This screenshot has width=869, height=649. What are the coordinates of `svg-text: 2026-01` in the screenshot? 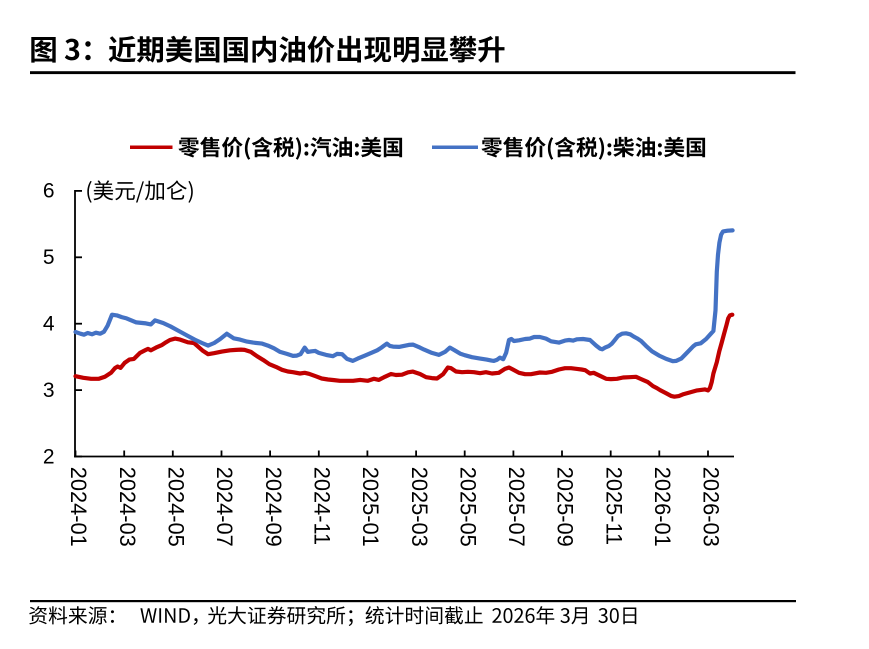 It's located at (662, 507).